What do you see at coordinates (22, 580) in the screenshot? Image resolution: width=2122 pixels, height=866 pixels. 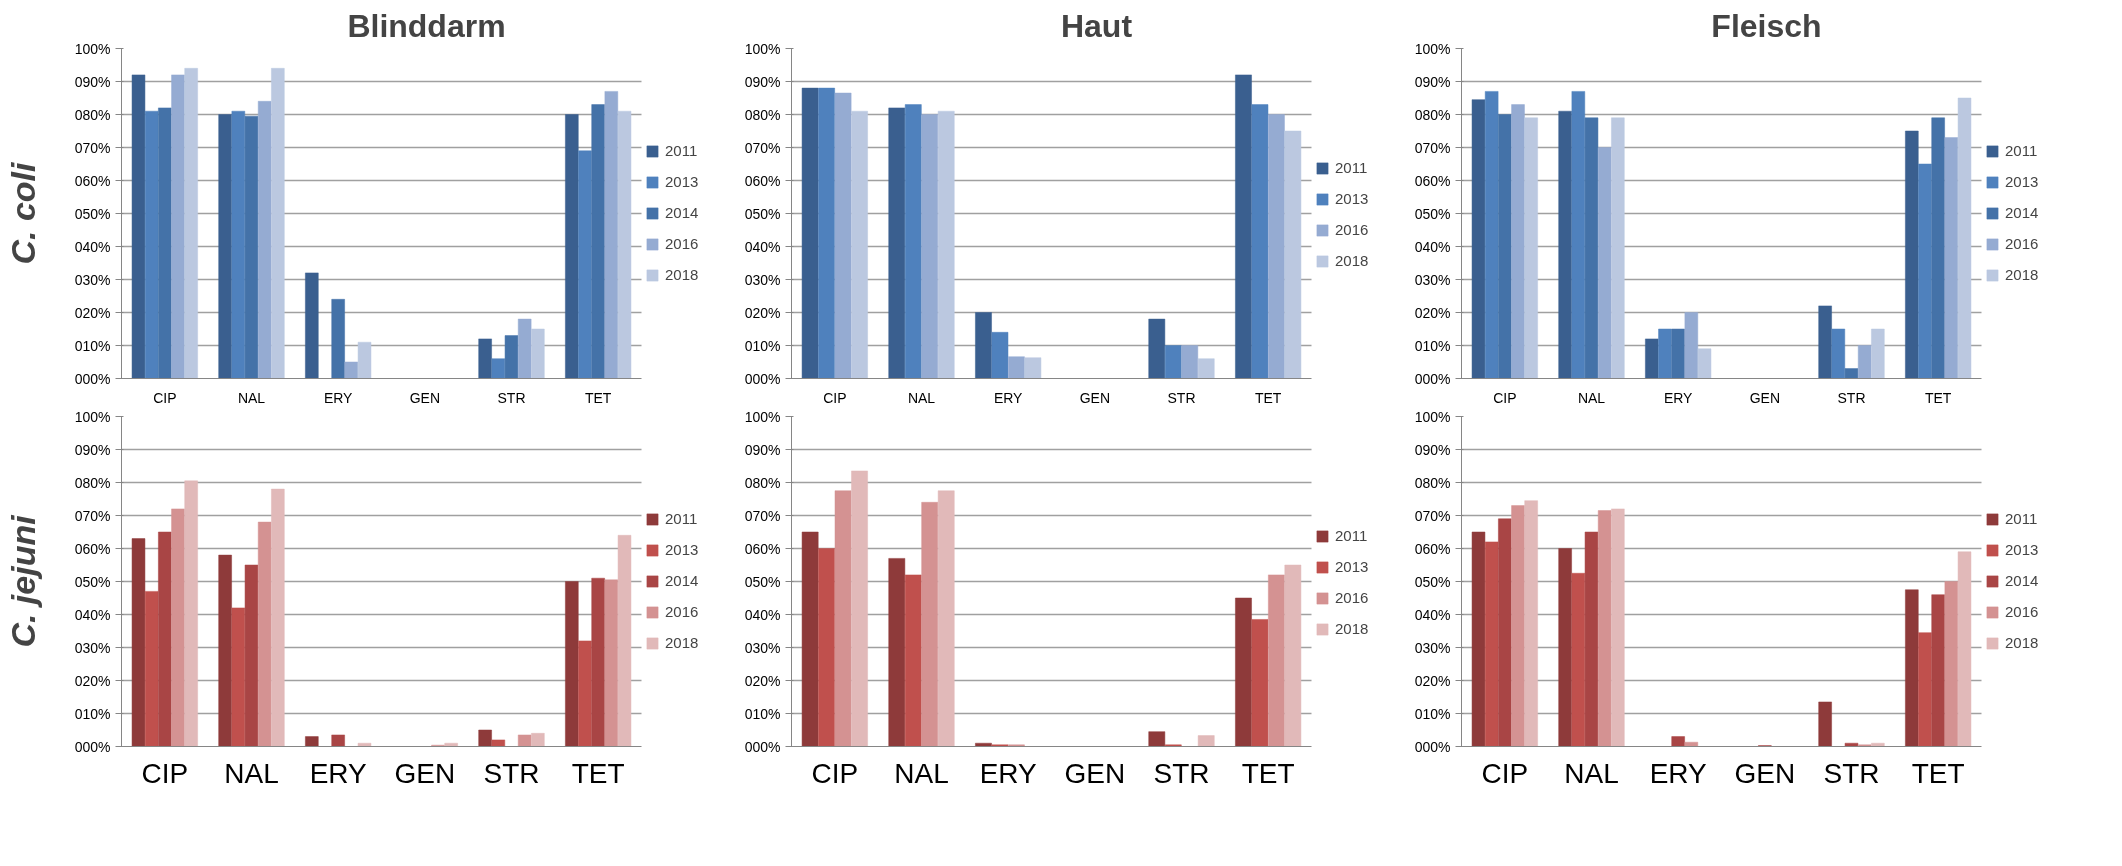 I see `y-axis-title: C. jejuni` at bounding box center [22, 580].